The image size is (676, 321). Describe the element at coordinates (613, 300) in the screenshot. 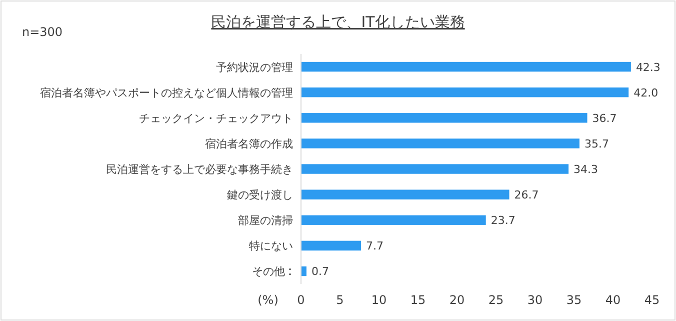

I see `tick: 40` at that location.